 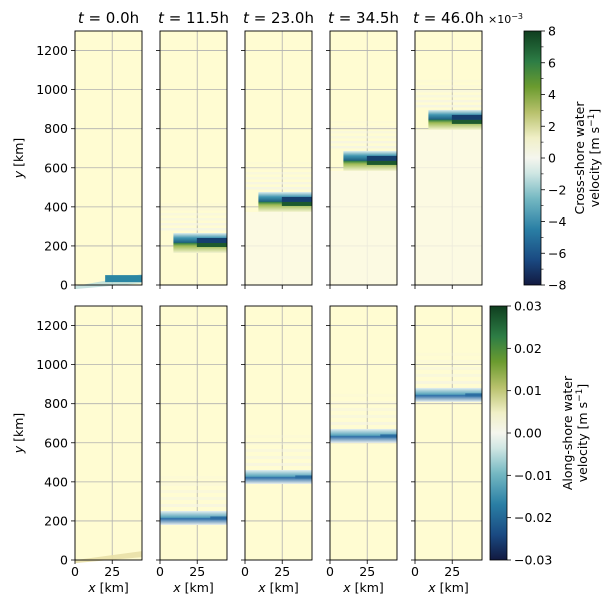 What do you see at coordinates (111, 18) in the screenshot?
I see `panel-title-value: = 0.0h` at bounding box center [111, 18].